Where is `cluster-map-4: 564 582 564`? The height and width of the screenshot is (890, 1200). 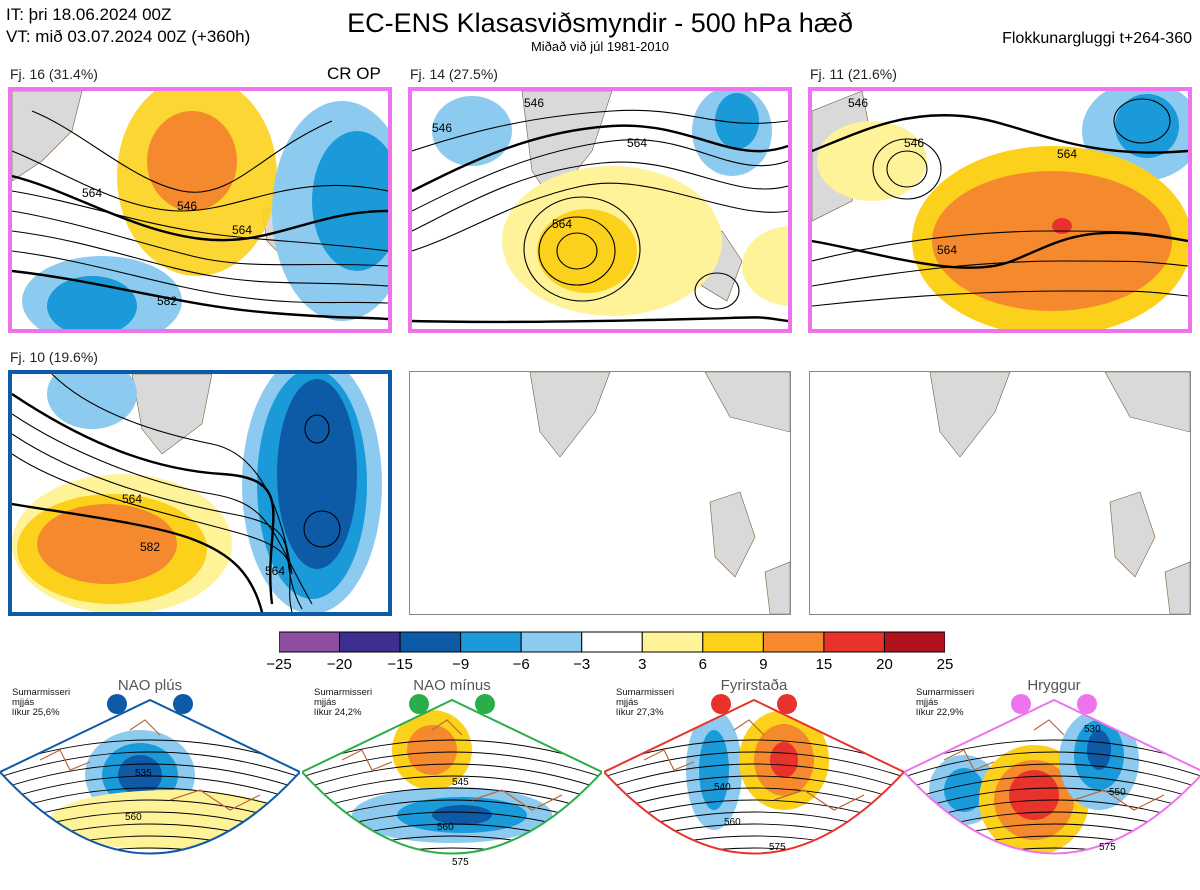 cluster-map-4: 564 582 564 is located at coordinates (200, 493).